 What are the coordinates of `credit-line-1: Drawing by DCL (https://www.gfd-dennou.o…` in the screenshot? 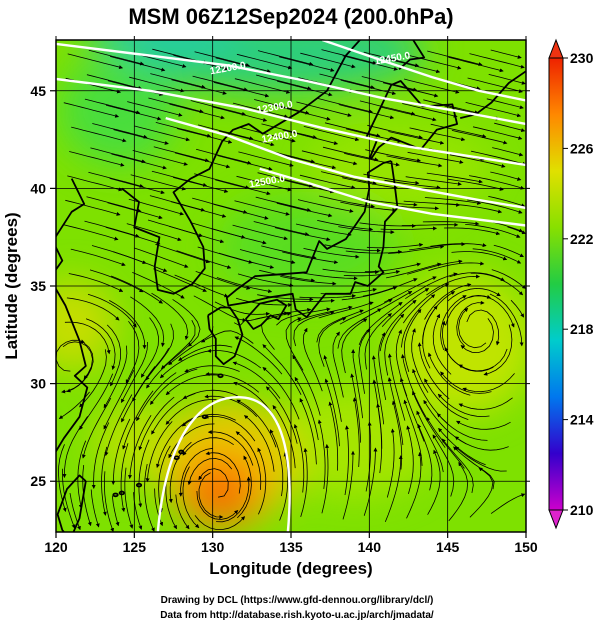 It's located at (297, 600).